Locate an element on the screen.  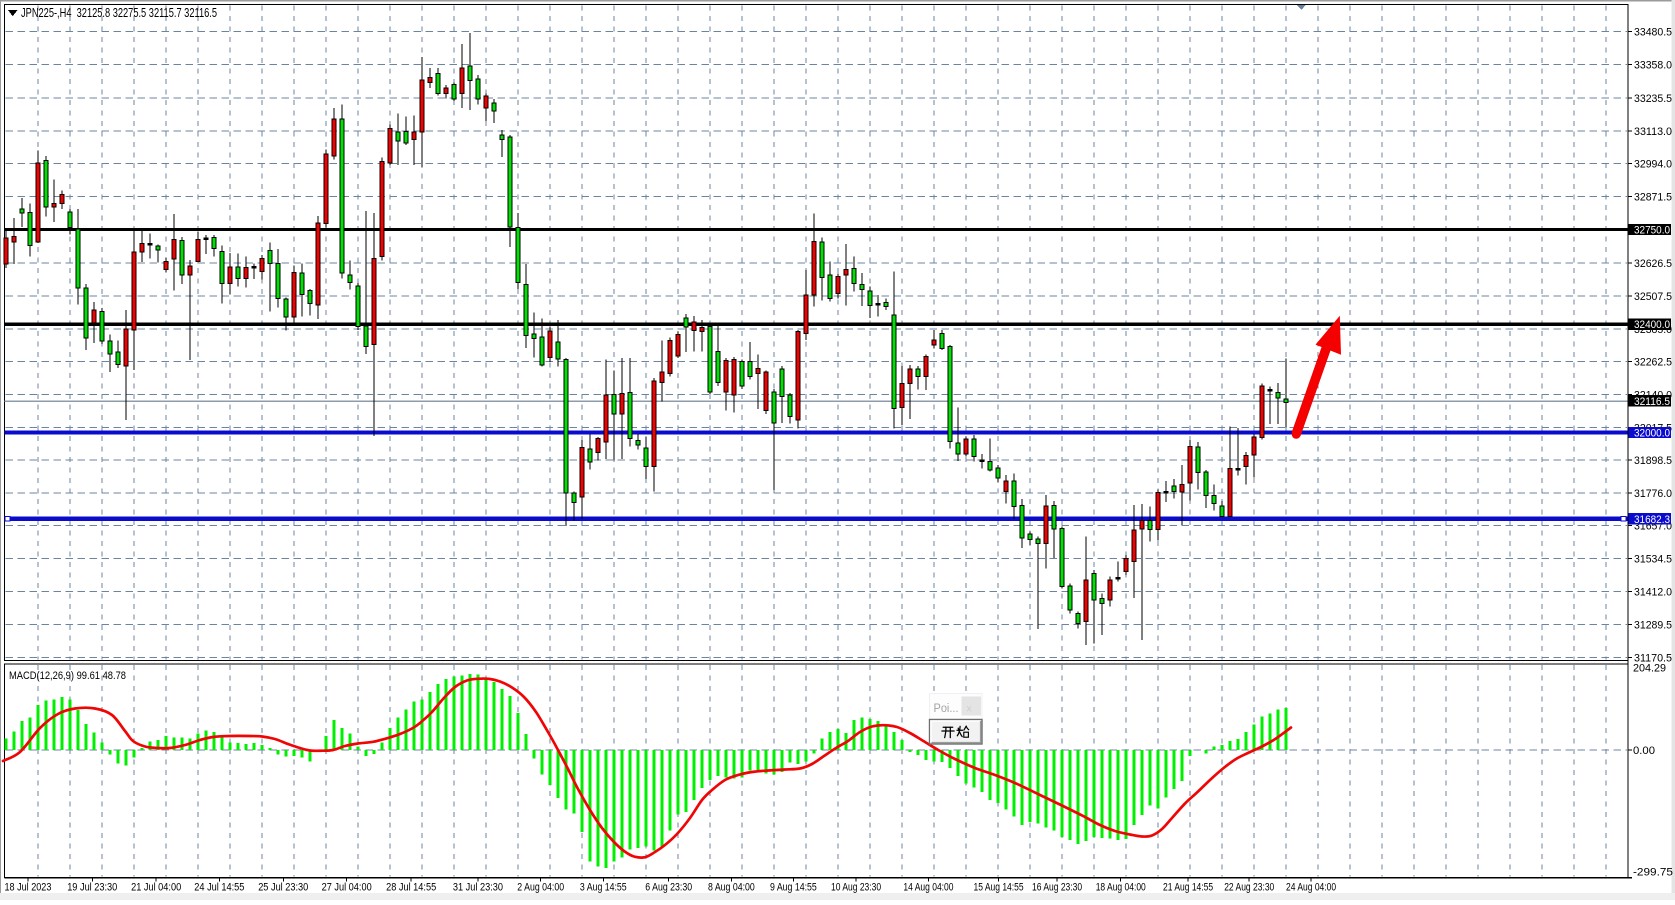
svg-text: 18 Jul 2023 is located at coordinates (28, 888).